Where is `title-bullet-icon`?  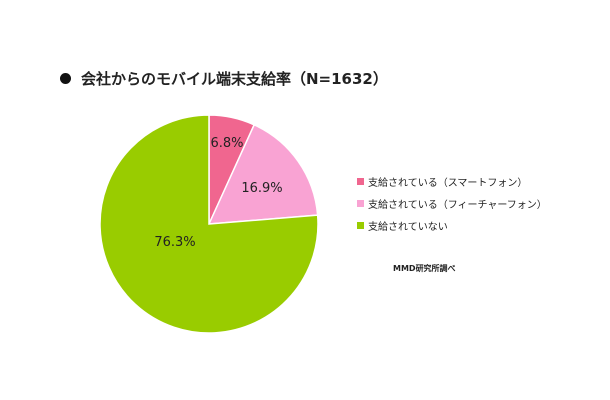 title-bullet-icon is located at coordinates (65, 78).